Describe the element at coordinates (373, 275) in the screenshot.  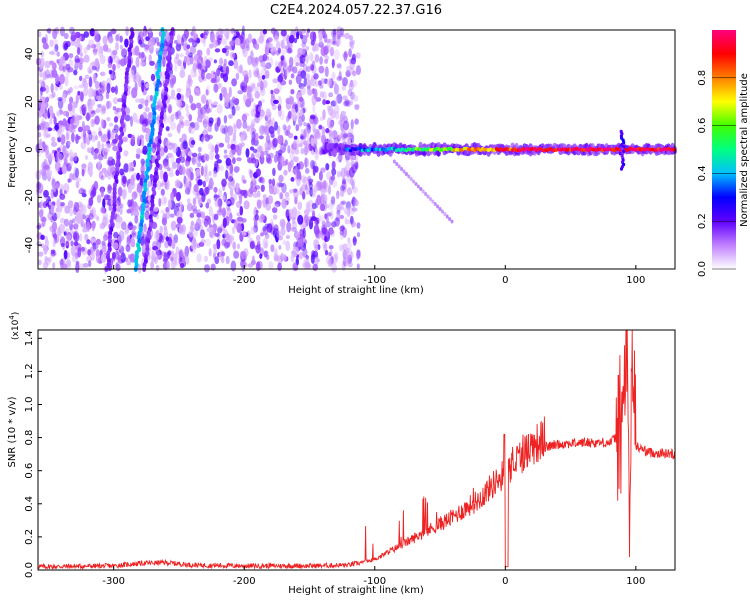
I see `spectrogram-x-ticks: -300 -200 -100 0 100` at that location.